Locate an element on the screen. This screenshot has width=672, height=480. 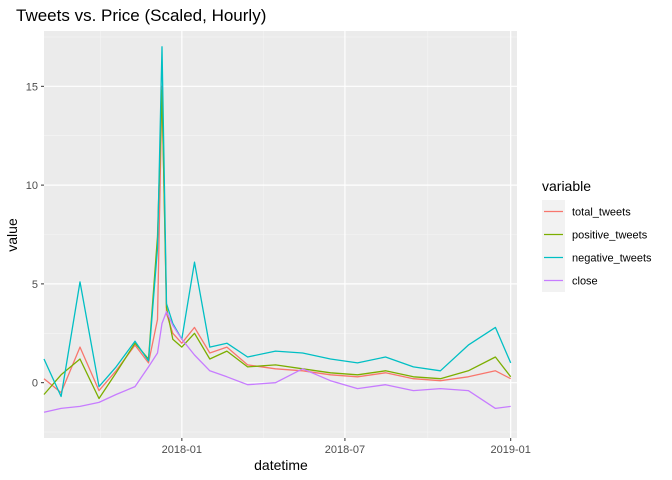
y-tick-label: 10 is located at coordinates (32, 186).